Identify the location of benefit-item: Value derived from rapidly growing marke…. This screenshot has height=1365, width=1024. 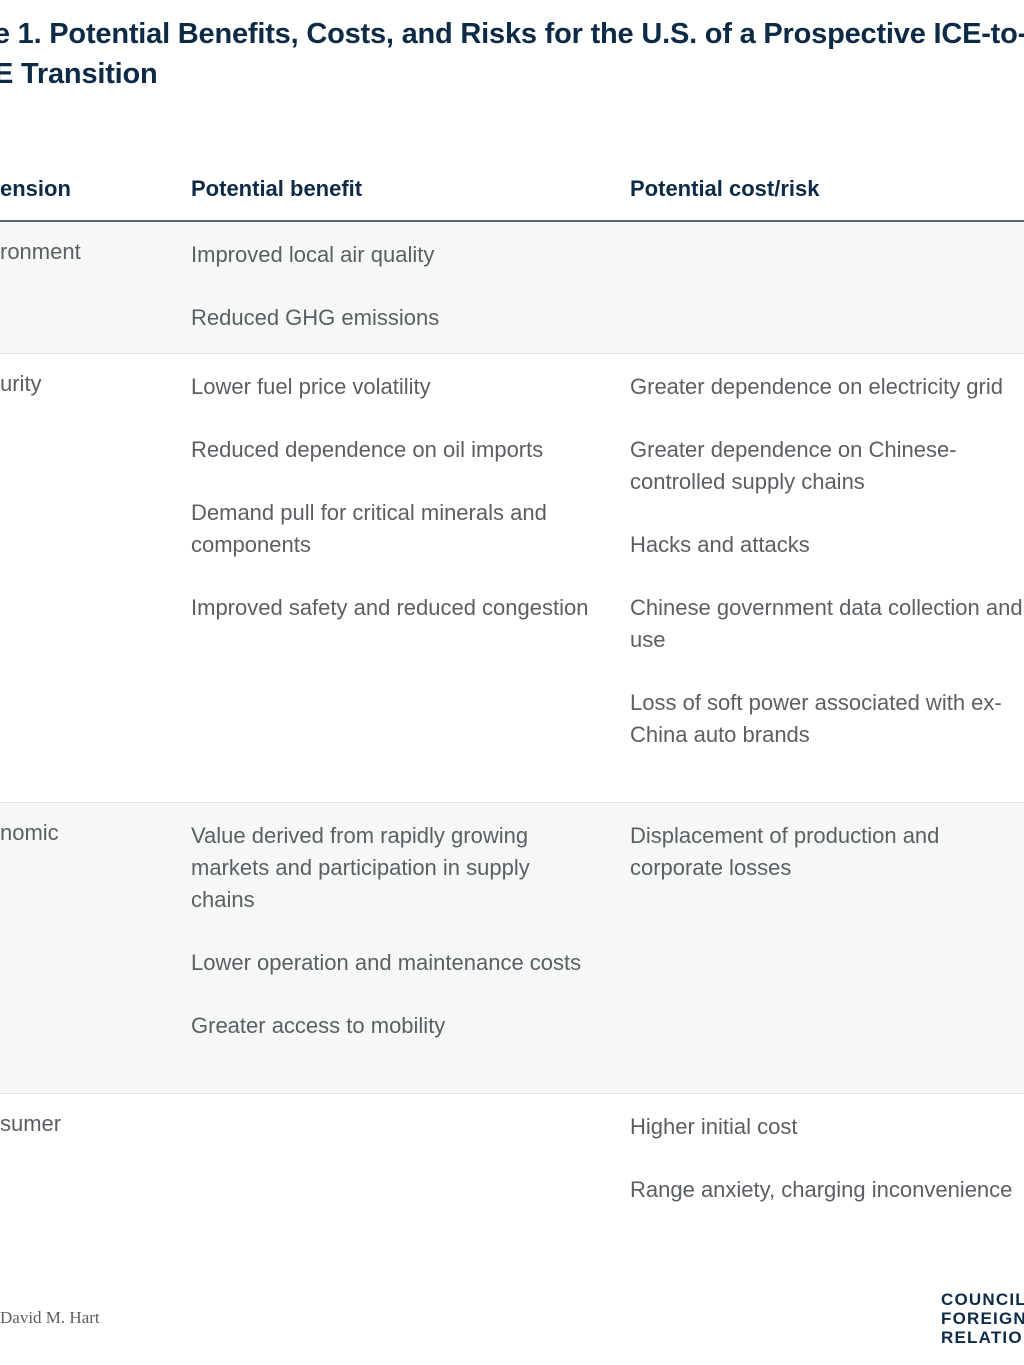
(360, 867).